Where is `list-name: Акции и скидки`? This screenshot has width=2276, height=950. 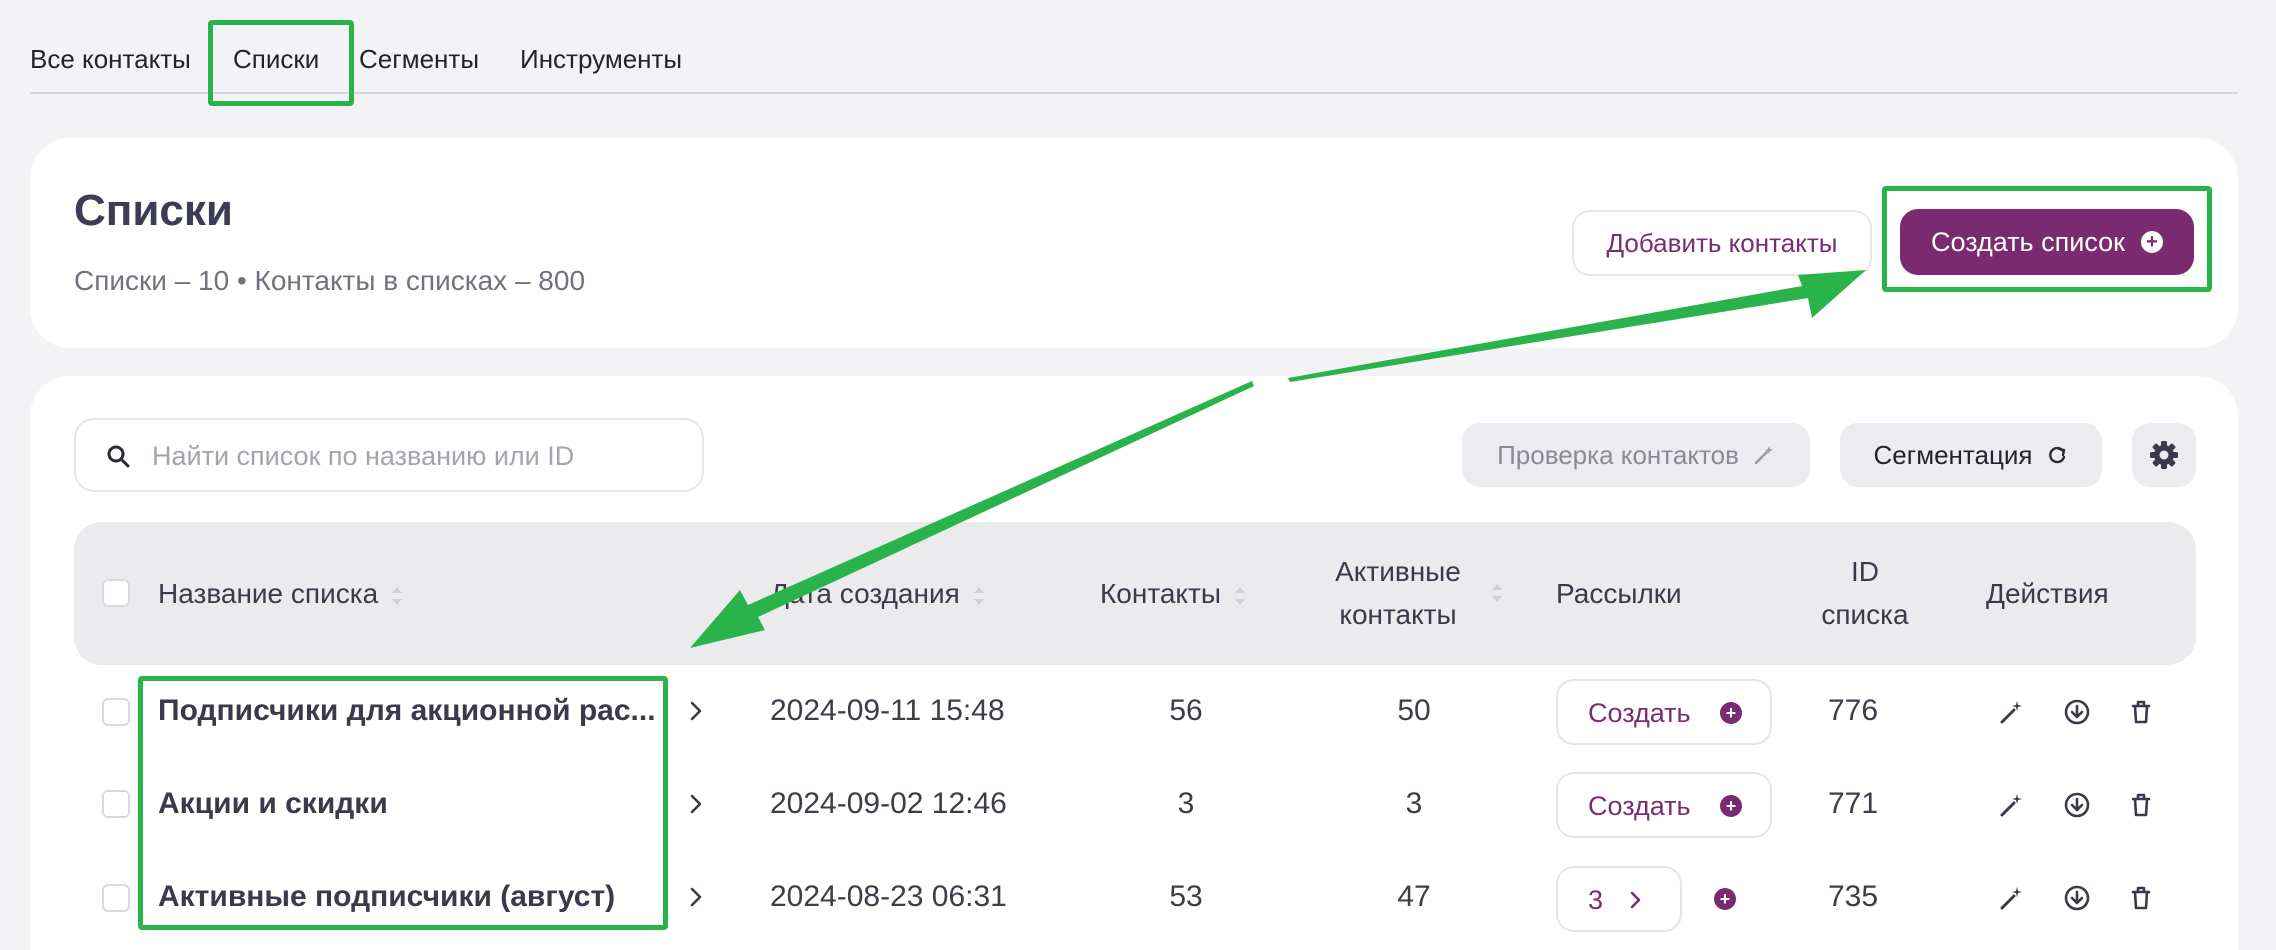 list-name: Акции и скидки is located at coordinates (273, 803).